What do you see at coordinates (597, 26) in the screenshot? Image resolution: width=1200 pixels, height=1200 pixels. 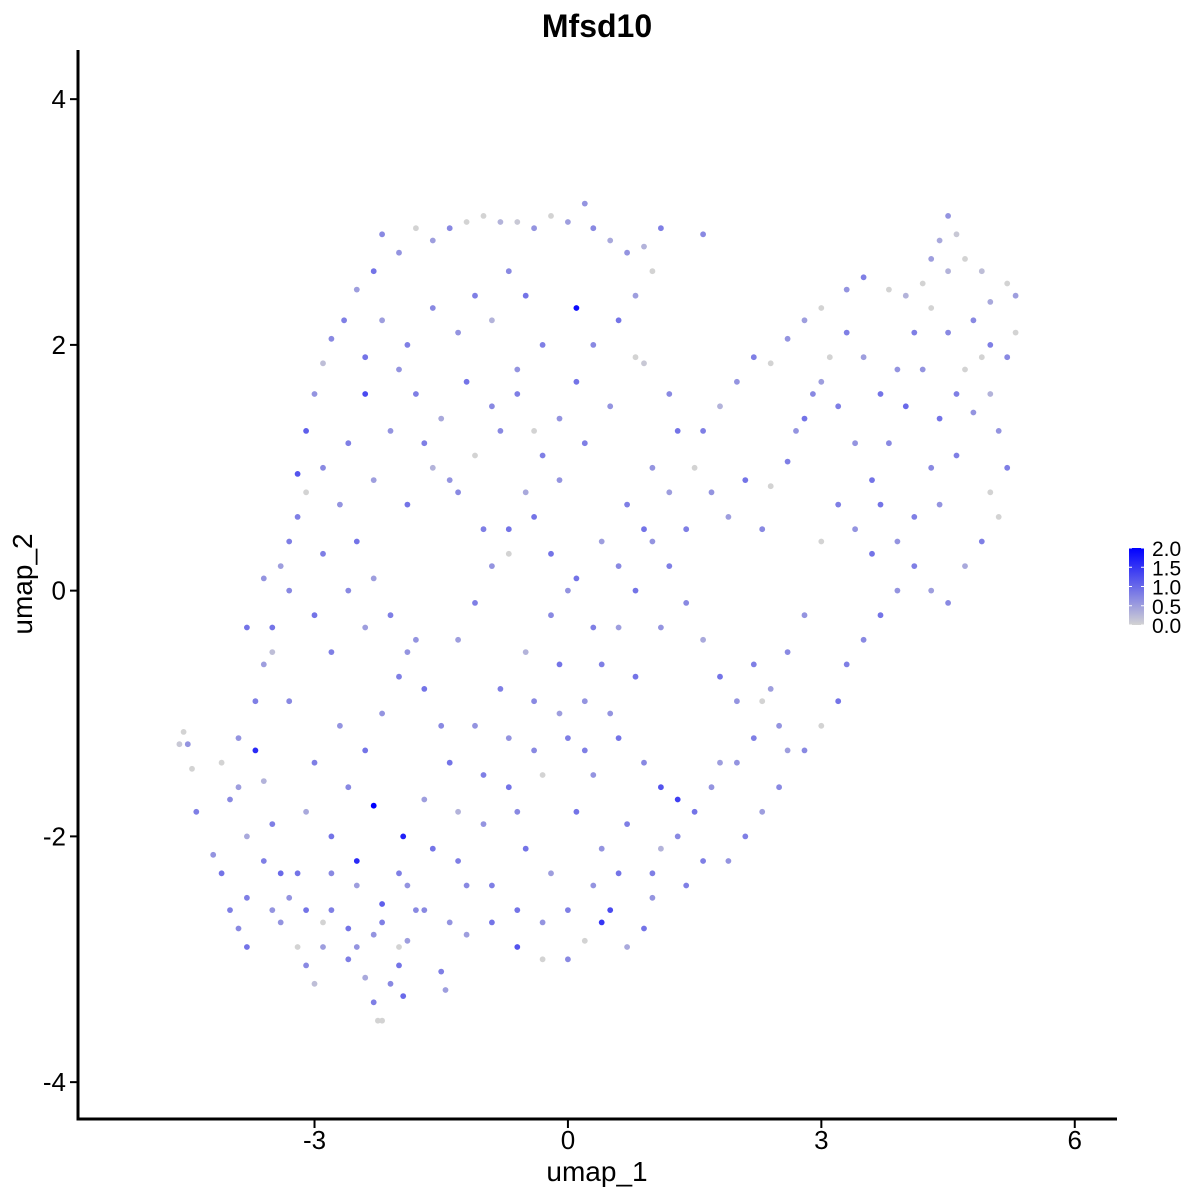 I see `chart-title: Mfsd10` at bounding box center [597, 26].